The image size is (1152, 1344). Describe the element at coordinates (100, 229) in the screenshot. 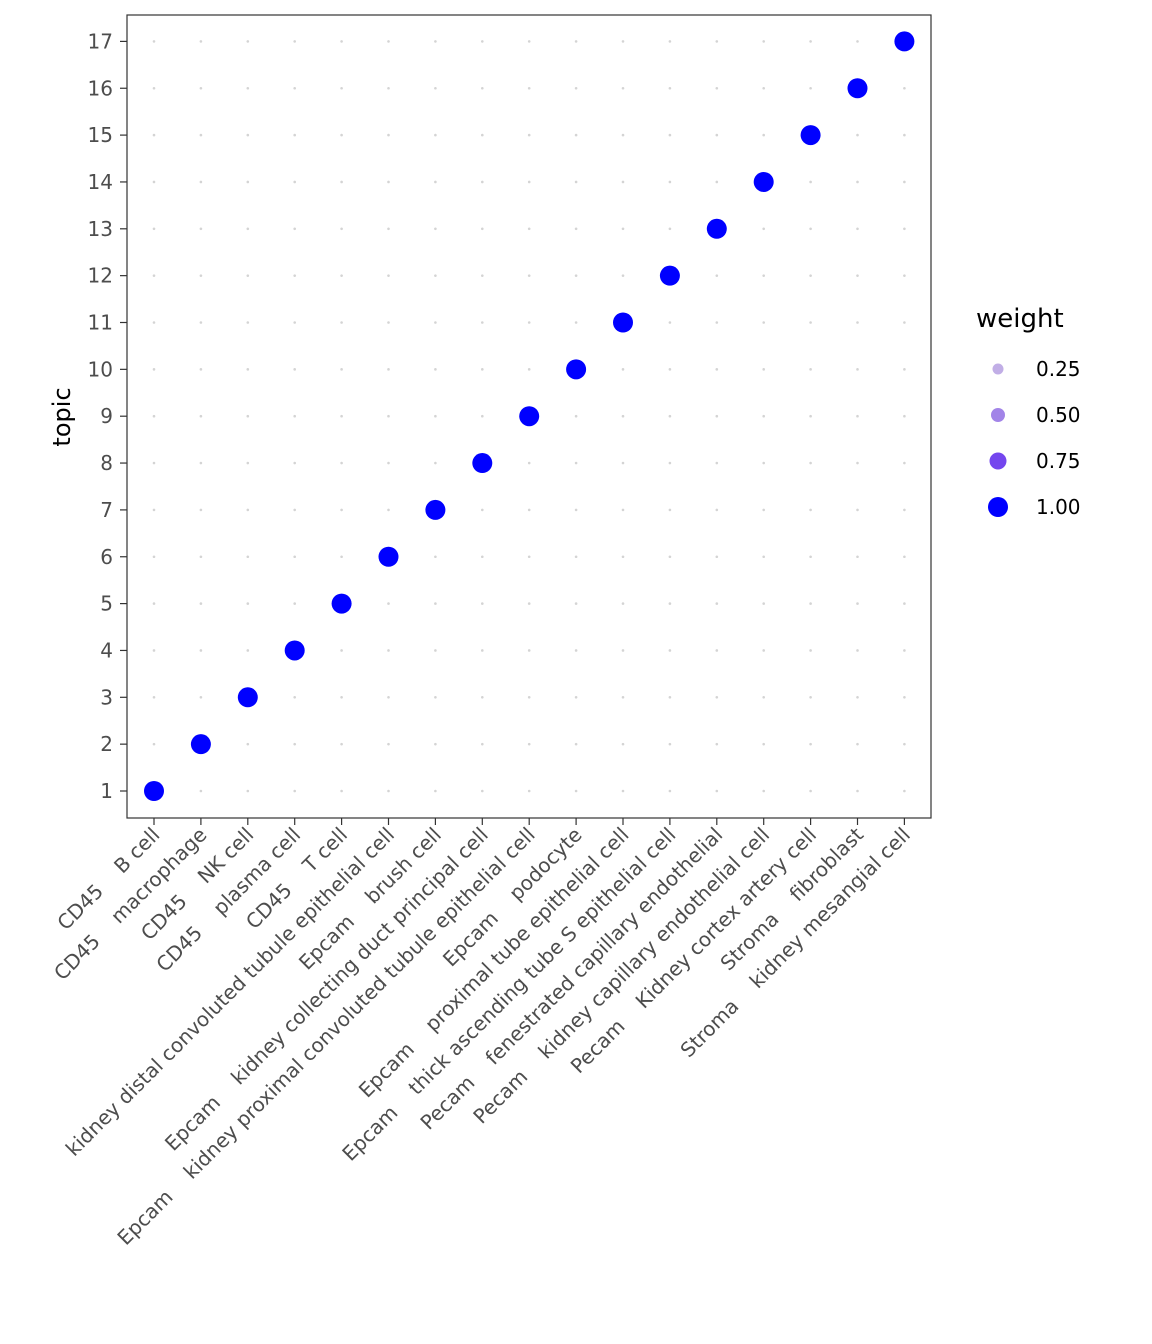

I see `y-tick-label: 13` at that location.